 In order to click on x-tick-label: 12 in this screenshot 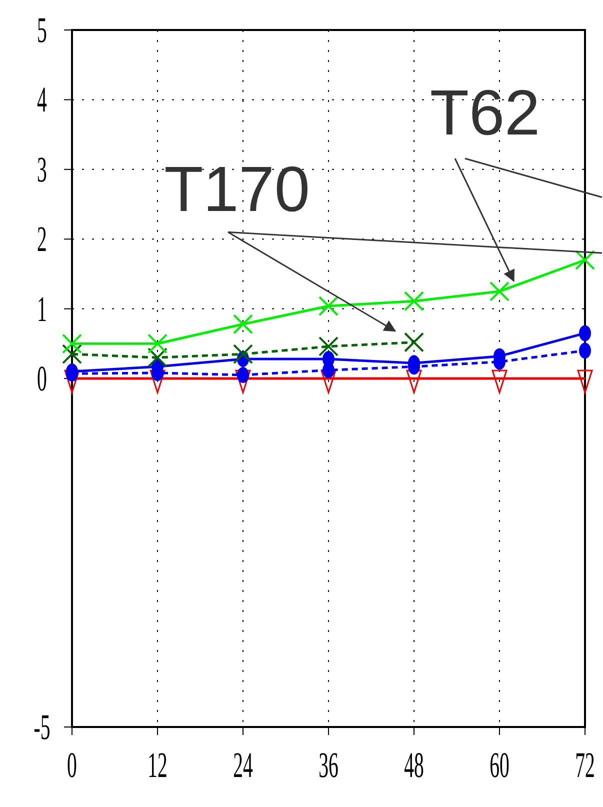, I will do `click(158, 766)`.